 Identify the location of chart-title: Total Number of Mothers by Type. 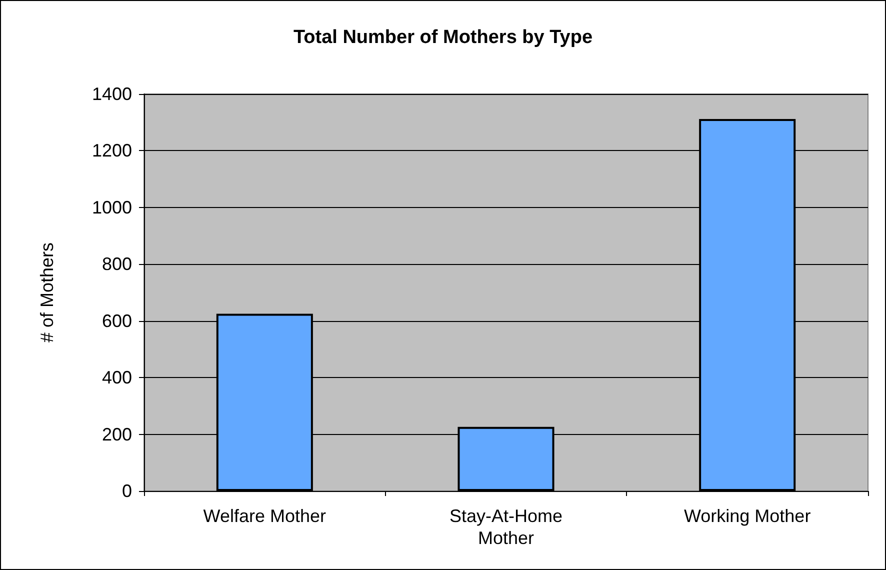
(443, 37).